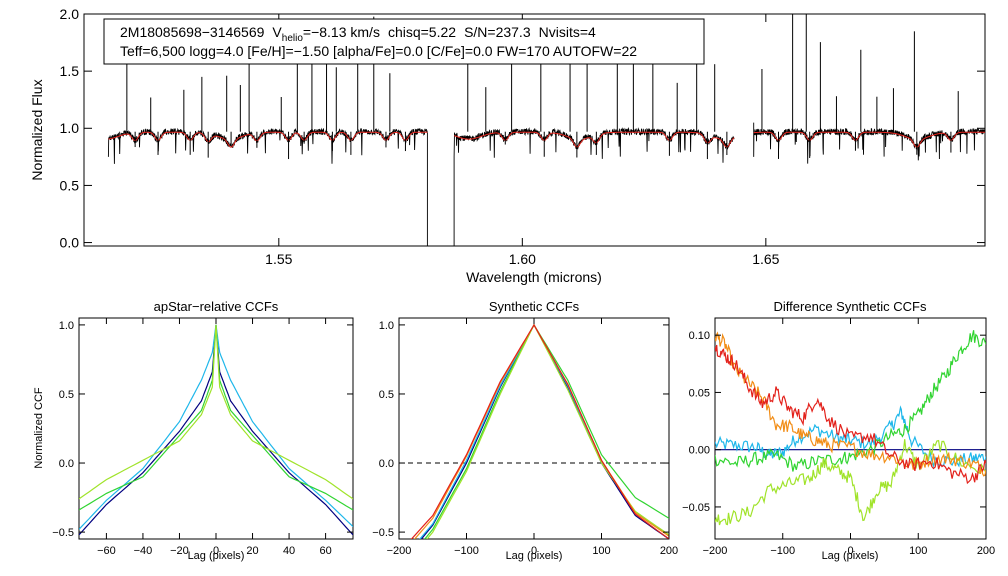  What do you see at coordinates (325, 551) in the screenshot?
I see `x-tick-label: 60` at bounding box center [325, 551].